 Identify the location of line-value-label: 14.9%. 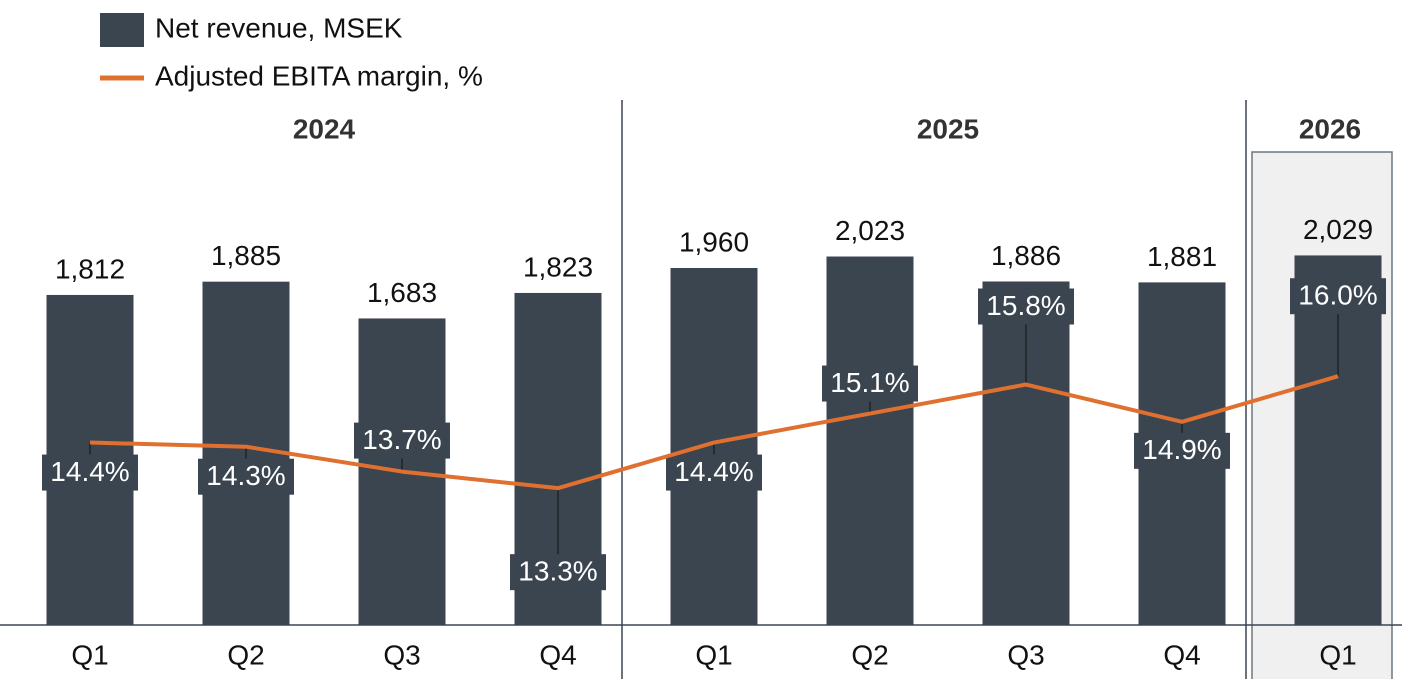
(1181, 449).